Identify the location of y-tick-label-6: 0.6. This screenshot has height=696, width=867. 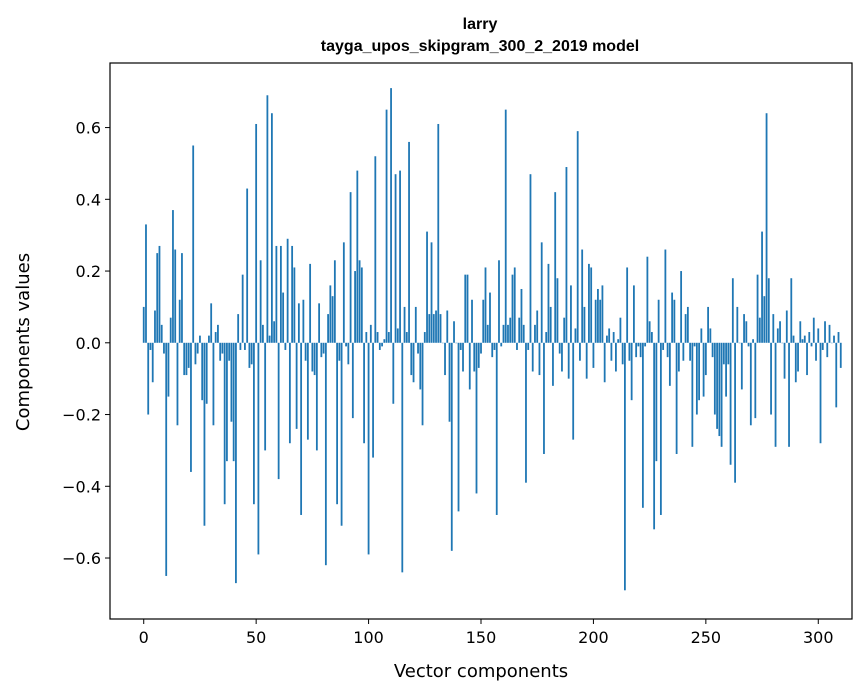
(88, 128).